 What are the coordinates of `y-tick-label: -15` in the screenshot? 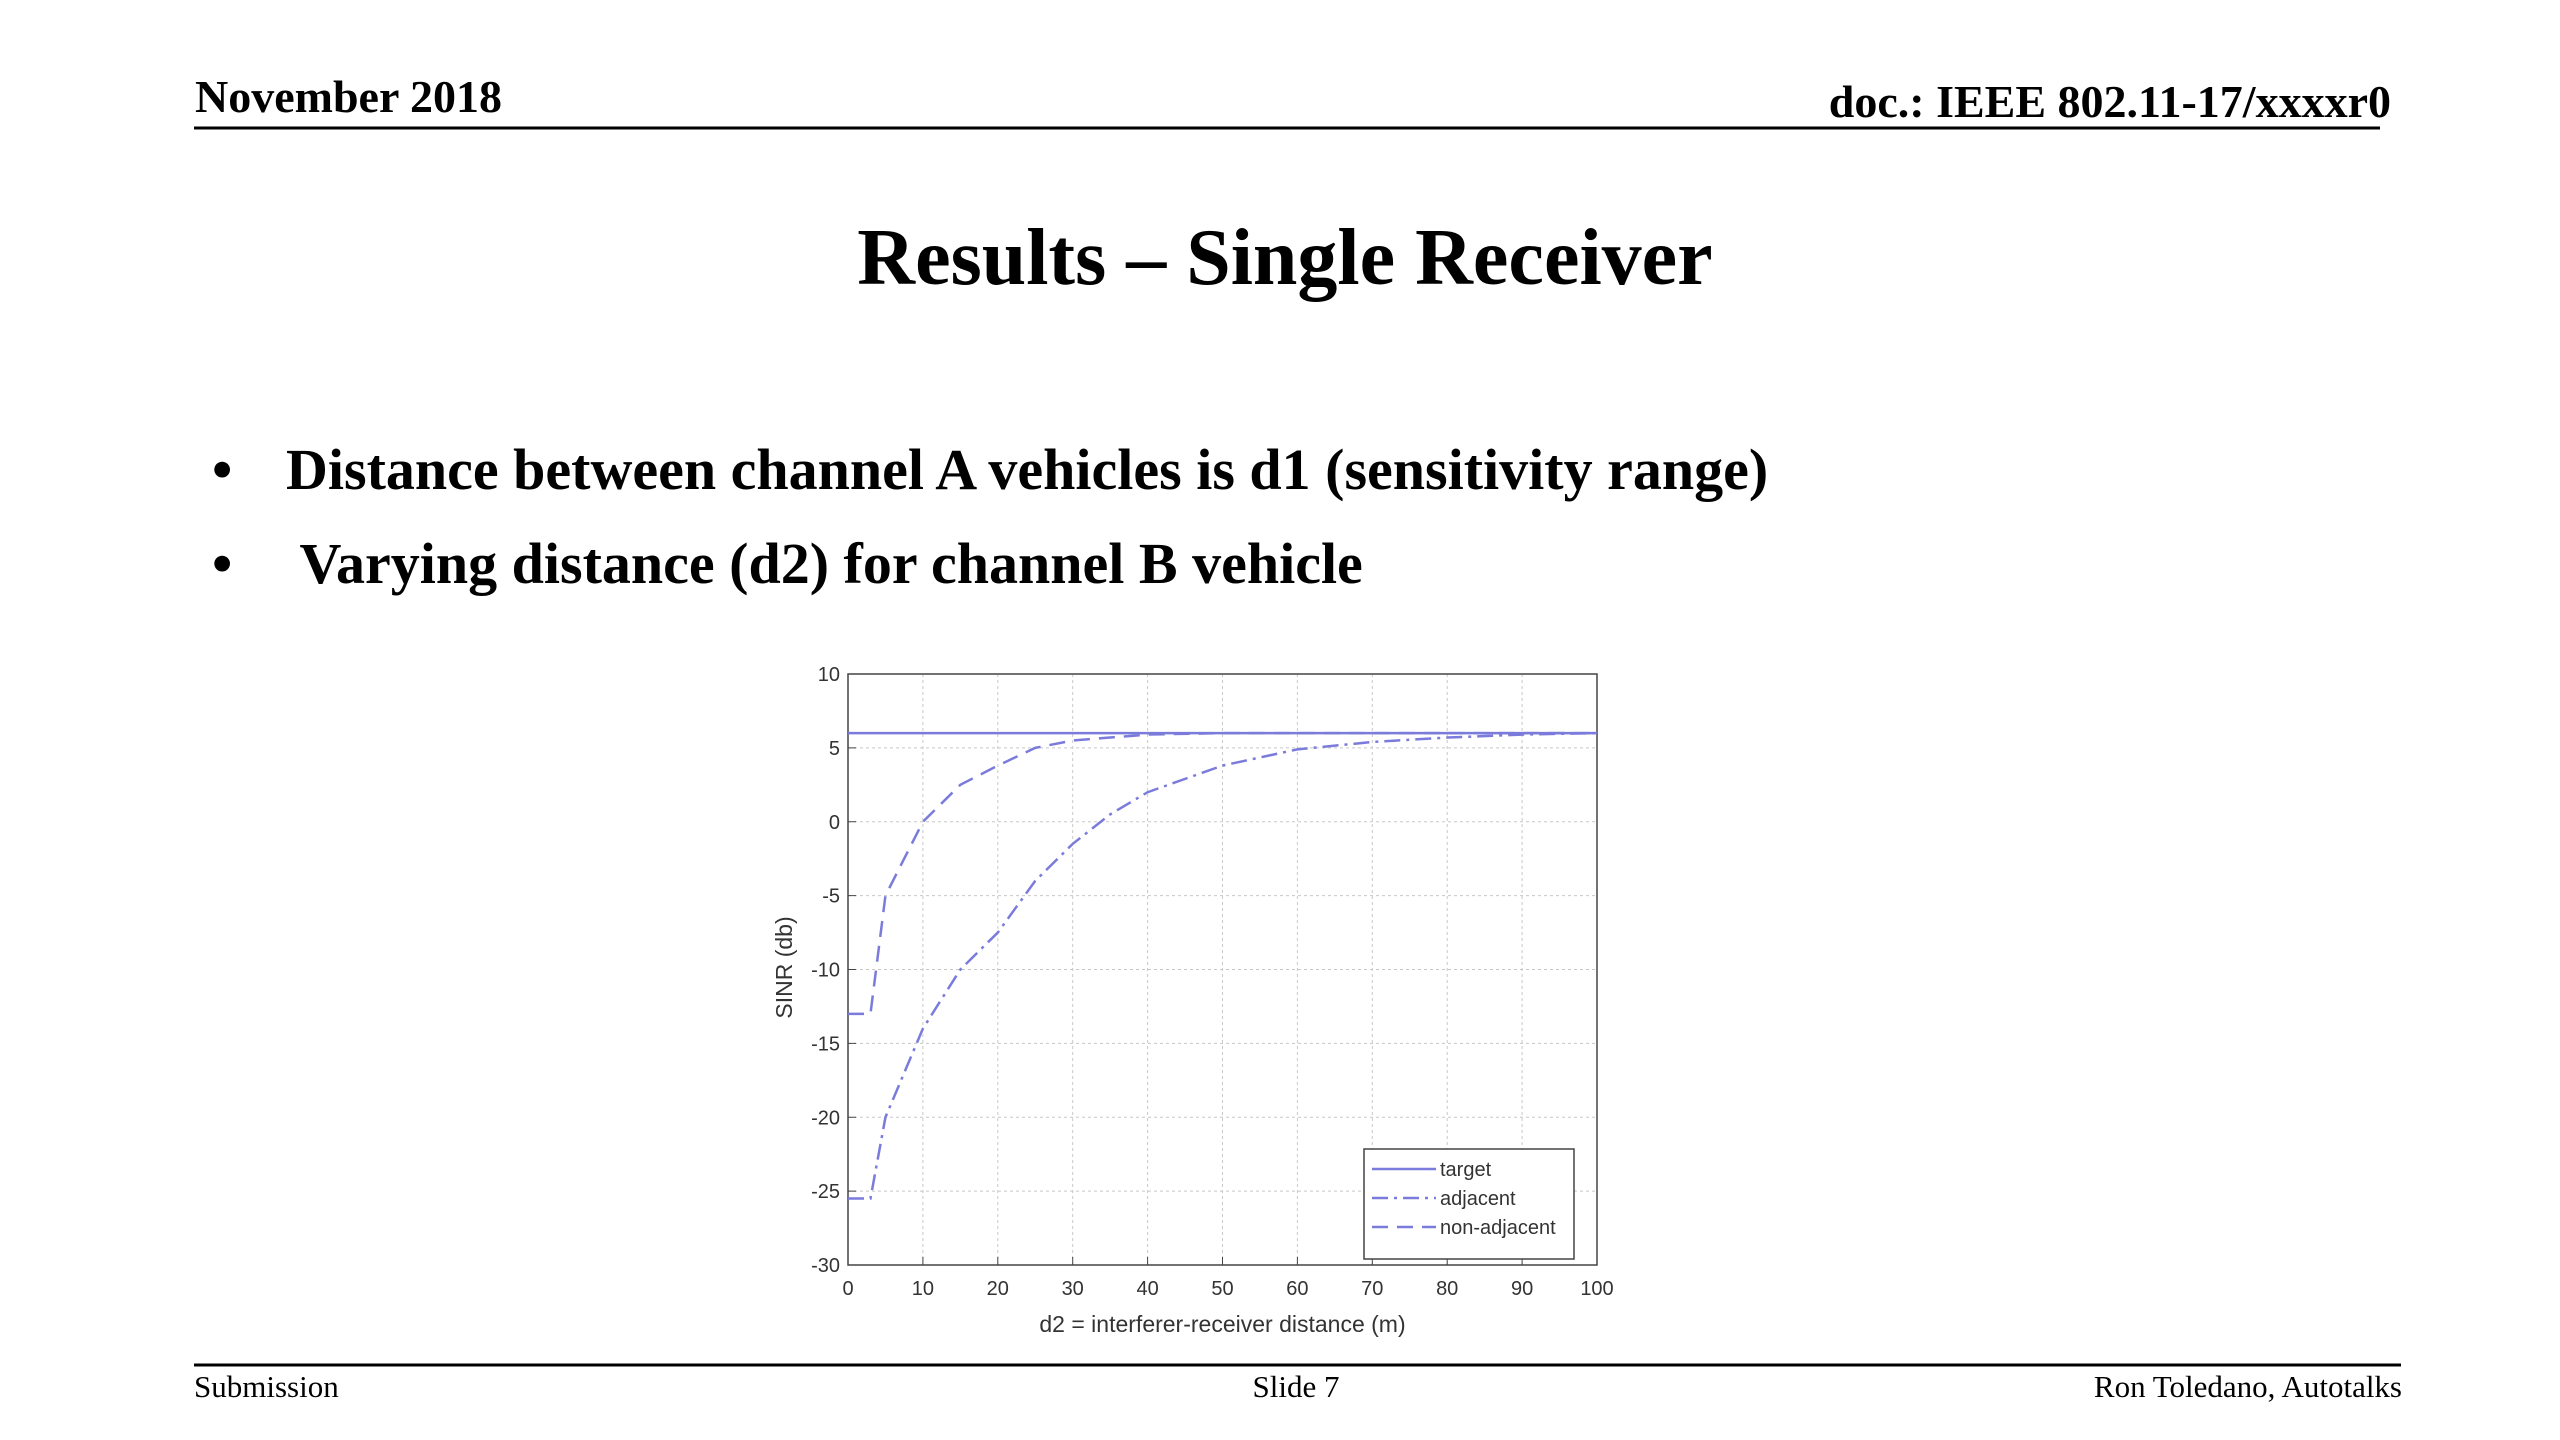 It's located at (825, 1044).